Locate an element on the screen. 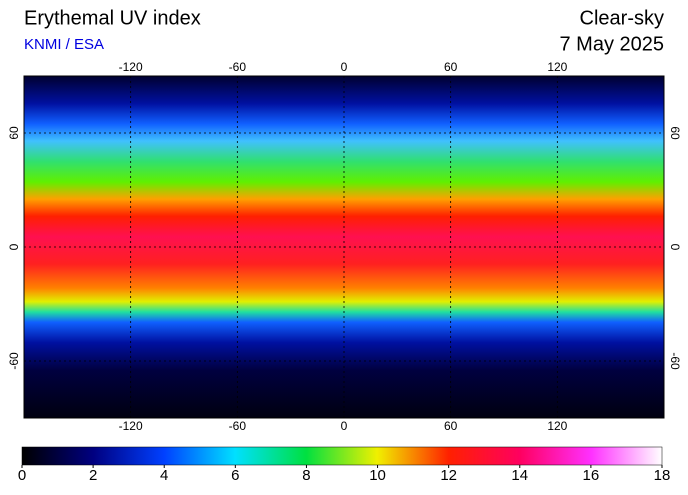 This screenshot has width=688, height=495. colorbar-tick-label: 4 is located at coordinates (164, 475).